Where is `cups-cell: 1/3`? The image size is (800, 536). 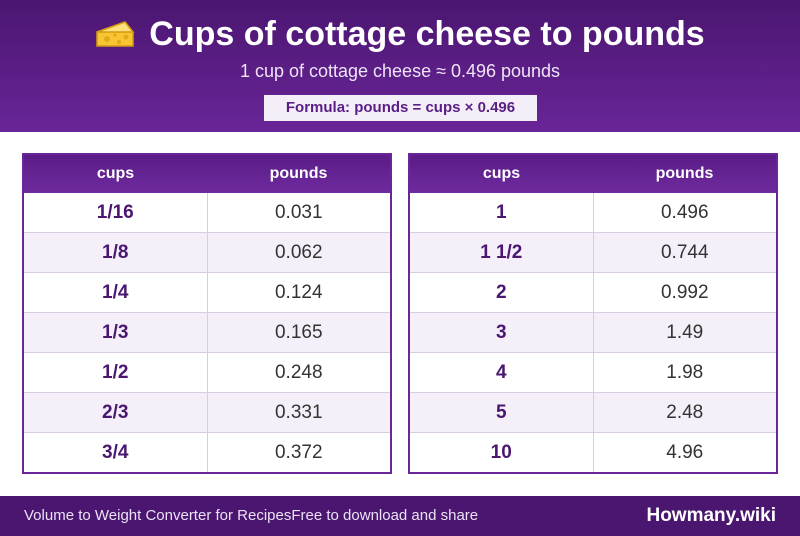 cups-cell: 1/3 is located at coordinates (116, 332).